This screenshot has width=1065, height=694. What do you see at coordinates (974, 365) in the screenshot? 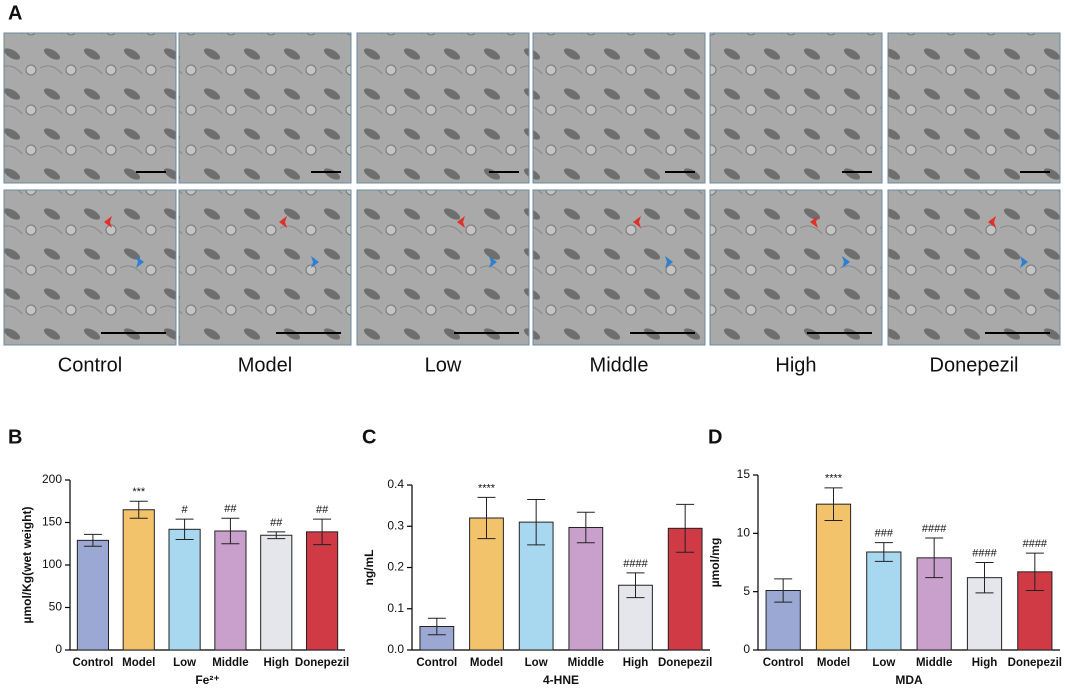
I see `group-label: Donepezil` at bounding box center [974, 365].